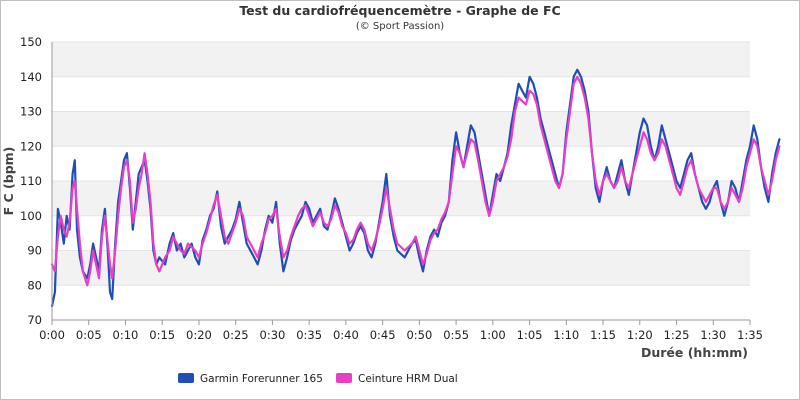 The height and width of the screenshot is (400, 800). Describe the element at coordinates (750, 335) in the screenshot. I see `x-tick-label: 1:35` at that location.